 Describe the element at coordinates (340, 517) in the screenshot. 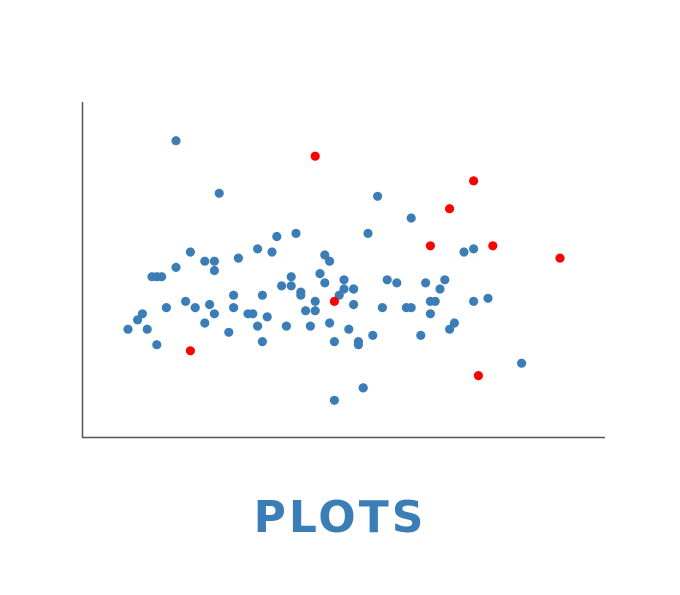

I see `plots-caption: PLOTS` at that location.